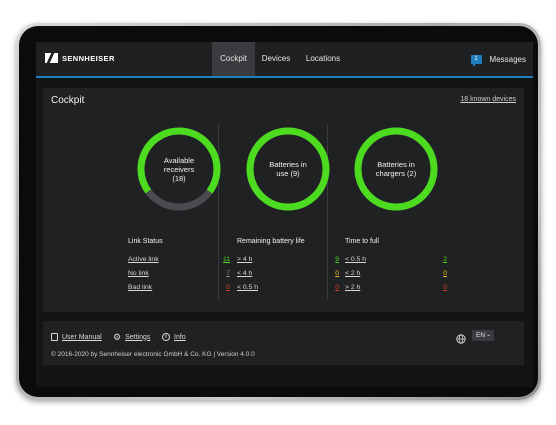 This screenshot has height=425, width=556. Describe the element at coordinates (288, 275) in the screenshot. I see `battery-life-row: < 4 h 0` at that location.